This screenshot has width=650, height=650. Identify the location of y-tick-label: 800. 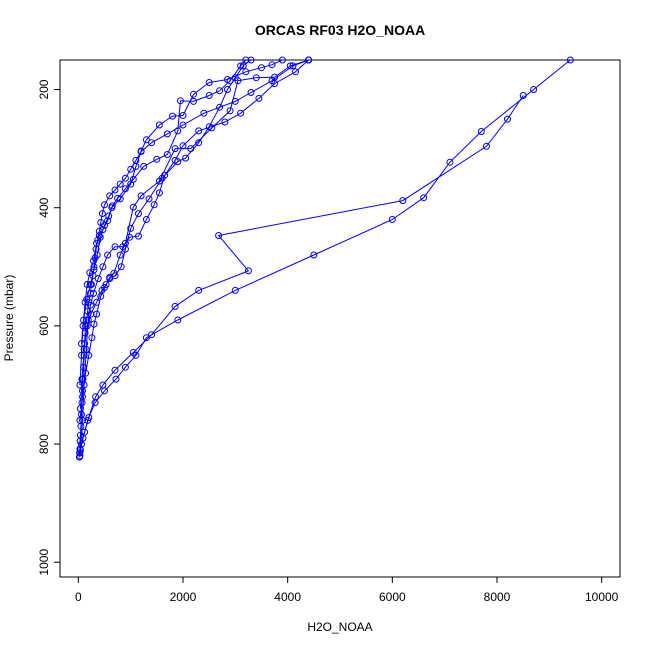
(44, 444).